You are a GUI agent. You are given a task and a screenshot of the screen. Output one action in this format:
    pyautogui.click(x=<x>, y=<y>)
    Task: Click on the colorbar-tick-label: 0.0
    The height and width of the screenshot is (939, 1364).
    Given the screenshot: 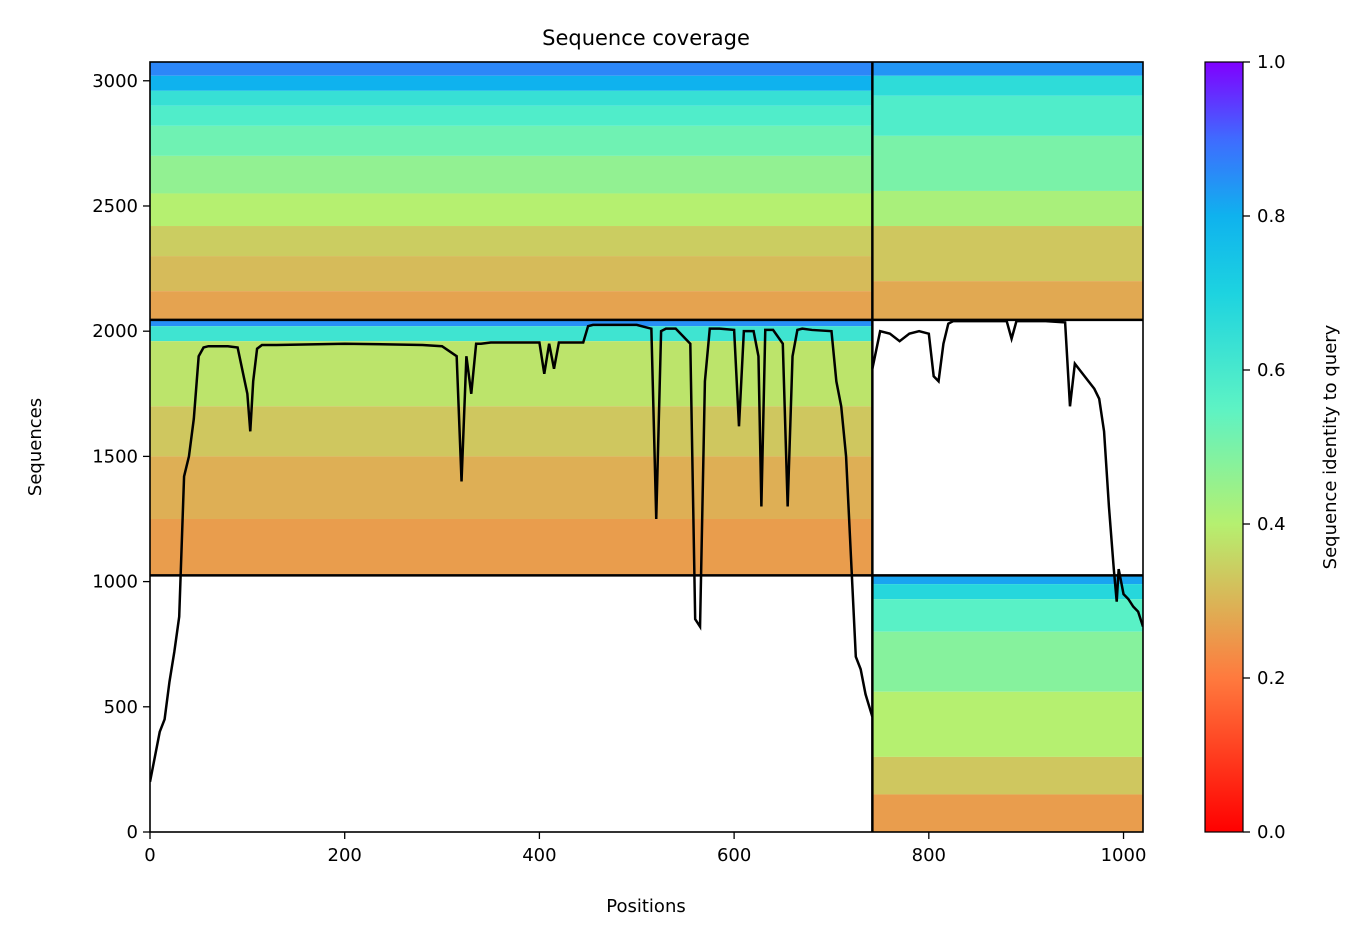 What is the action you would take?
    pyautogui.click(x=1271, y=832)
    